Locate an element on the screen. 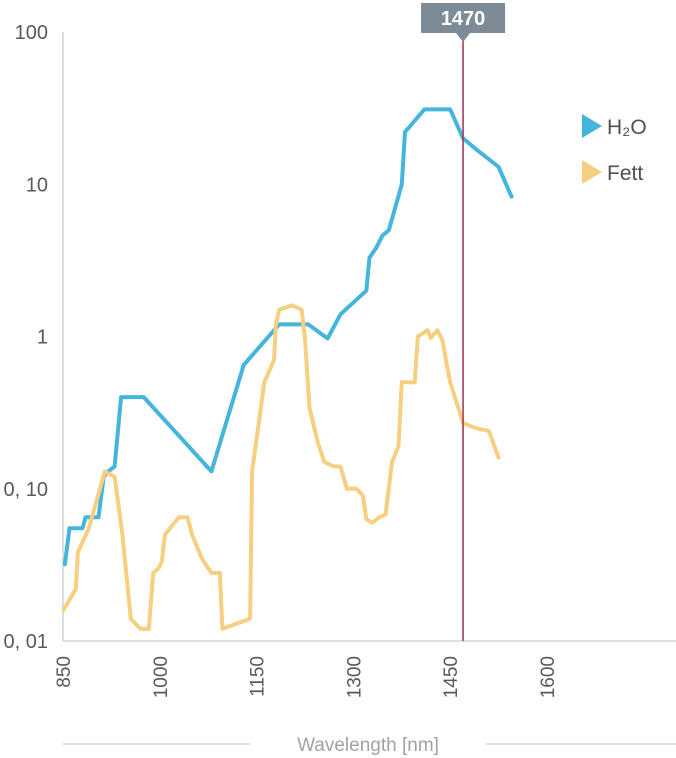 Image resolution: width=676 pixels, height=758 pixels. x-tick-label: 1000 is located at coordinates (161, 677).